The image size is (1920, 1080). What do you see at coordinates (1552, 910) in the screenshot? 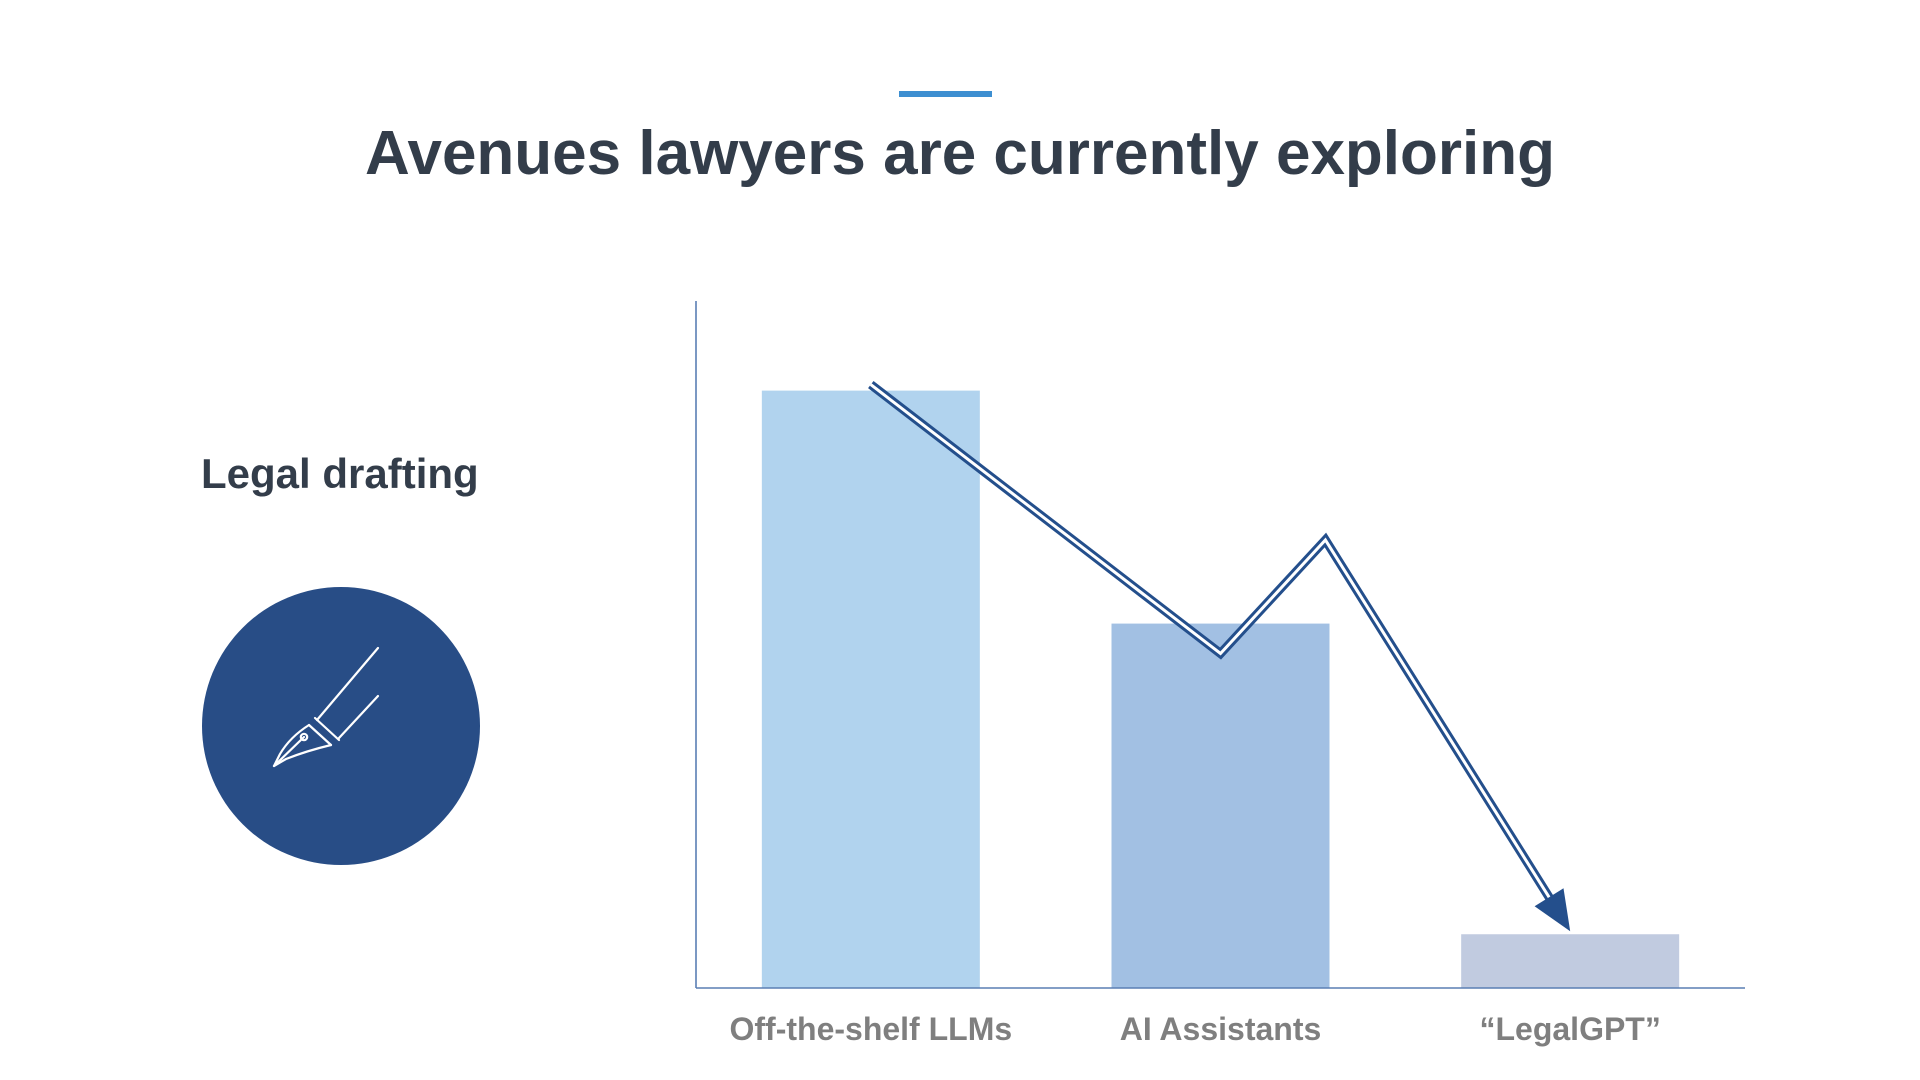
I see `trend-arrow-head` at bounding box center [1552, 910].